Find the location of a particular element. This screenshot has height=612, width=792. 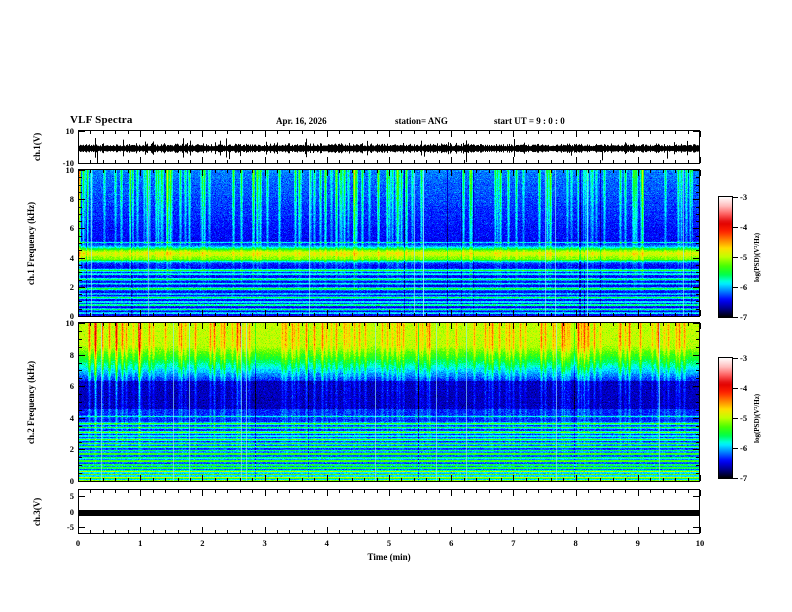

x-tick-label: 8 is located at coordinates (575, 543).